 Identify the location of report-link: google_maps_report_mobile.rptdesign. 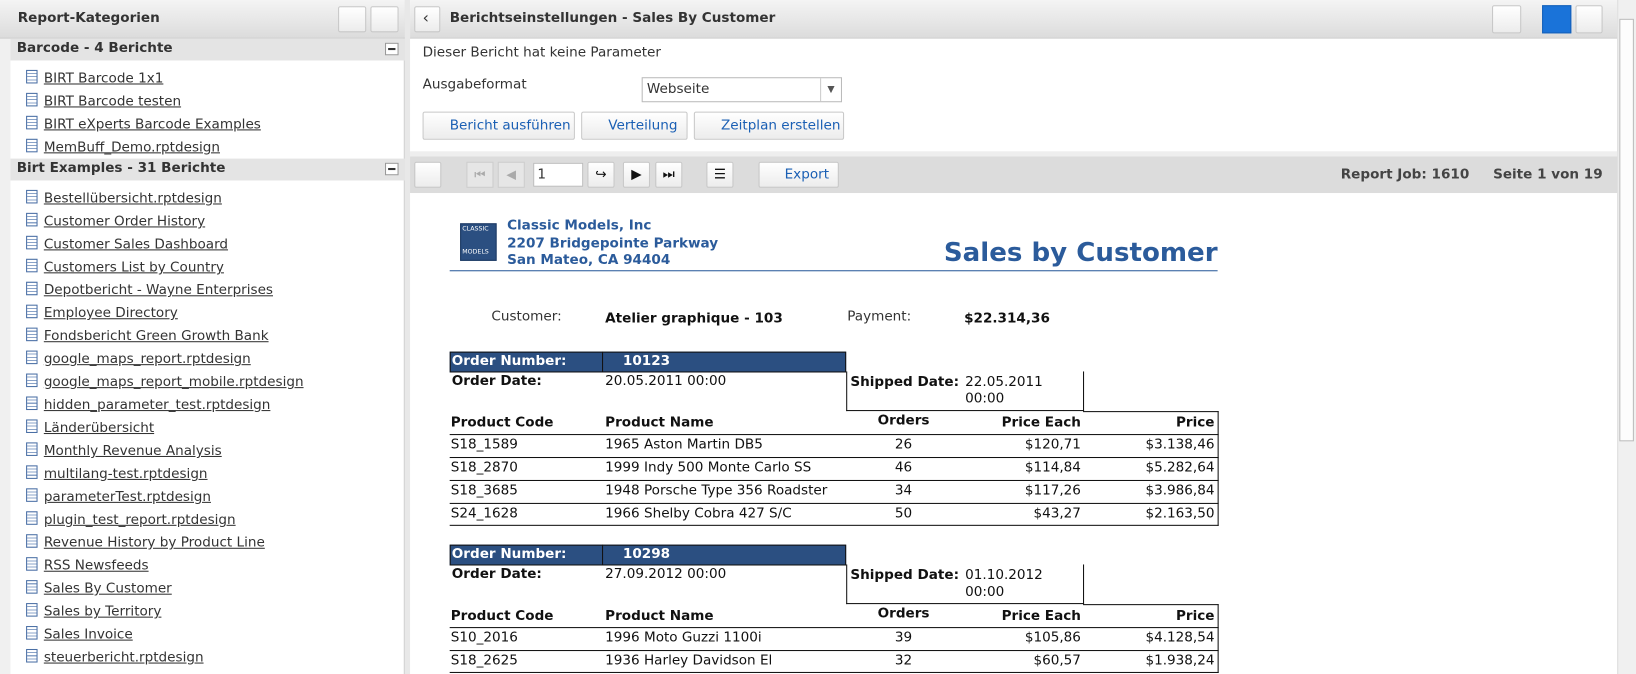
(173, 382).